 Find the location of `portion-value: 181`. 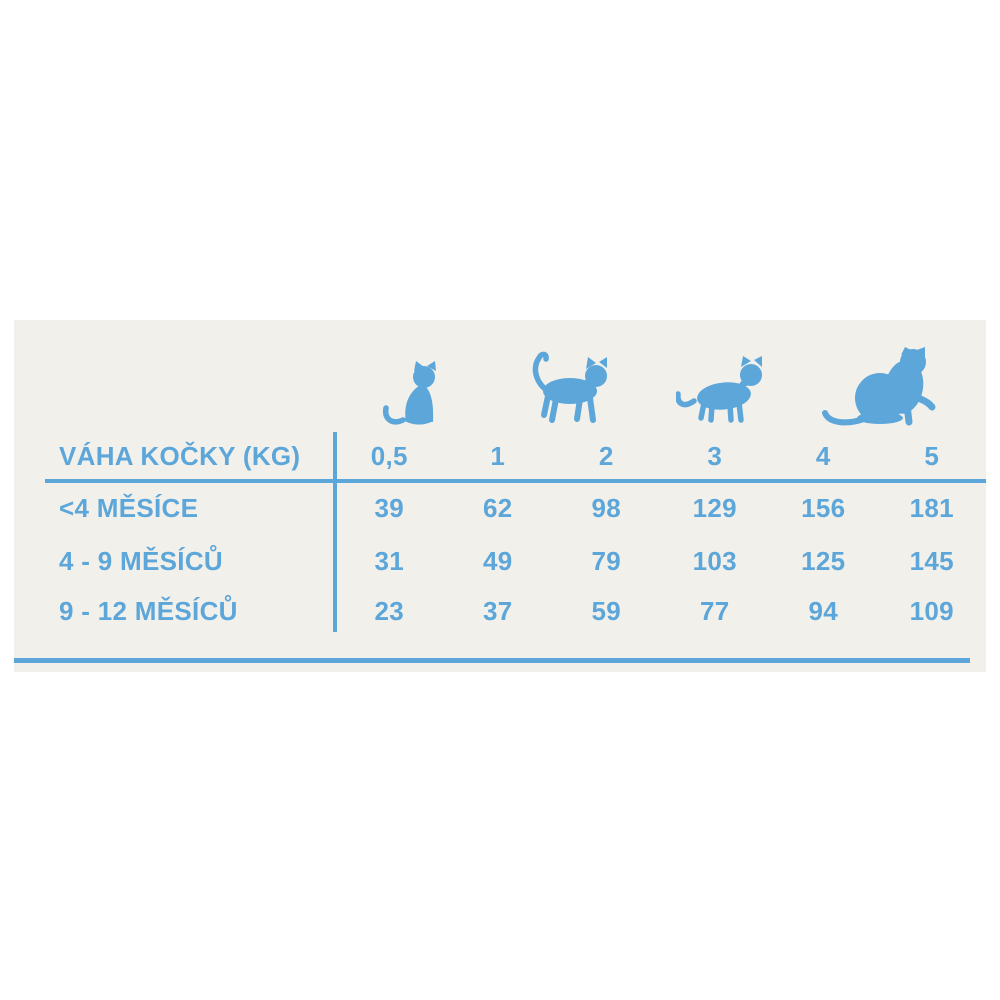

portion-value: 181 is located at coordinates (931, 508).